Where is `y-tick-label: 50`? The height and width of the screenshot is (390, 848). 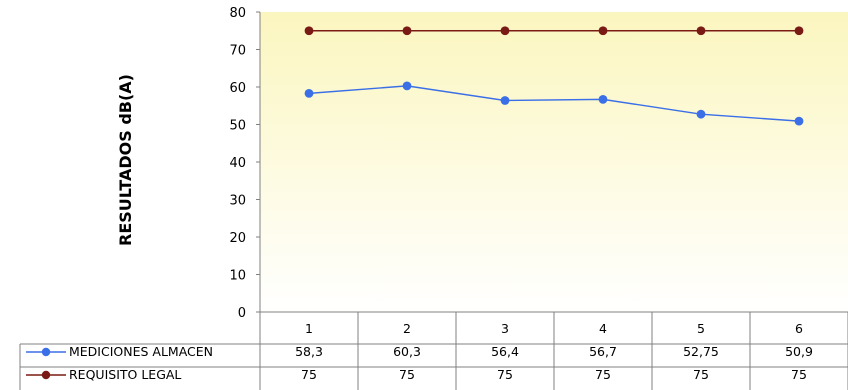 y-tick-label: 50 is located at coordinates (237, 126).